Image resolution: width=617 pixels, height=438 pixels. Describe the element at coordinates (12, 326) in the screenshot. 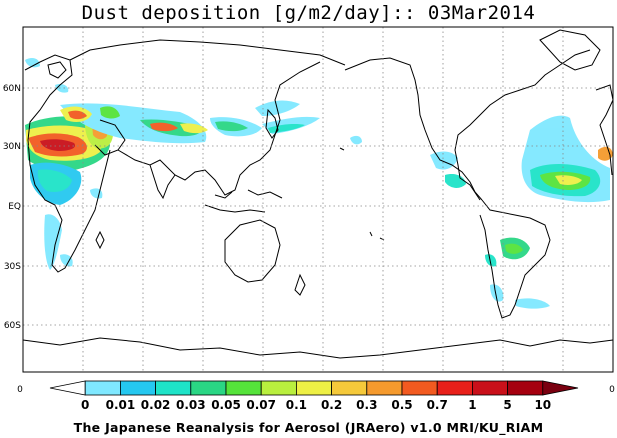

I see `lat-label-60s: 60S` at that location.